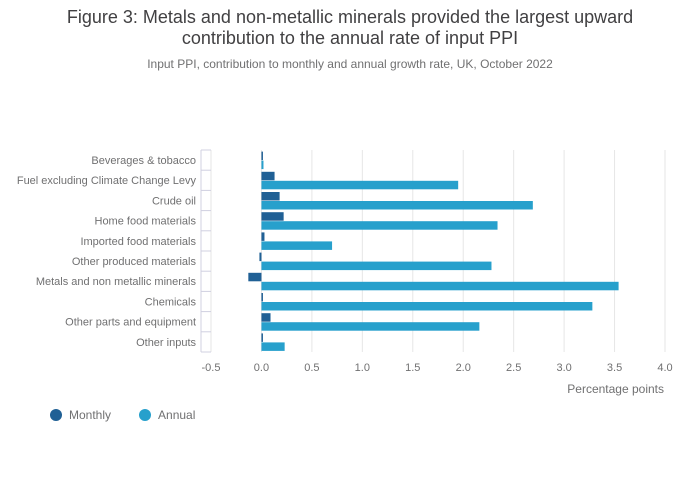 The image size is (700, 502). Describe the element at coordinates (311, 368) in the screenshot. I see `x-tick-label: 0.5` at that location.